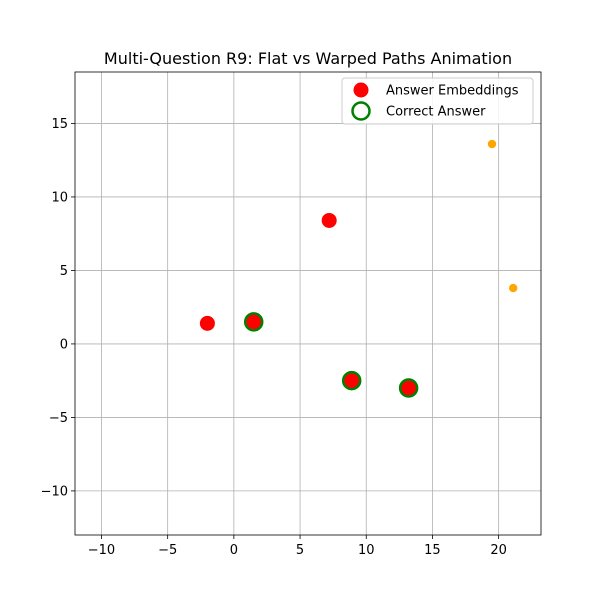 The image size is (600, 605). I want to click on x-tick-label: −10, so click(101, 550).